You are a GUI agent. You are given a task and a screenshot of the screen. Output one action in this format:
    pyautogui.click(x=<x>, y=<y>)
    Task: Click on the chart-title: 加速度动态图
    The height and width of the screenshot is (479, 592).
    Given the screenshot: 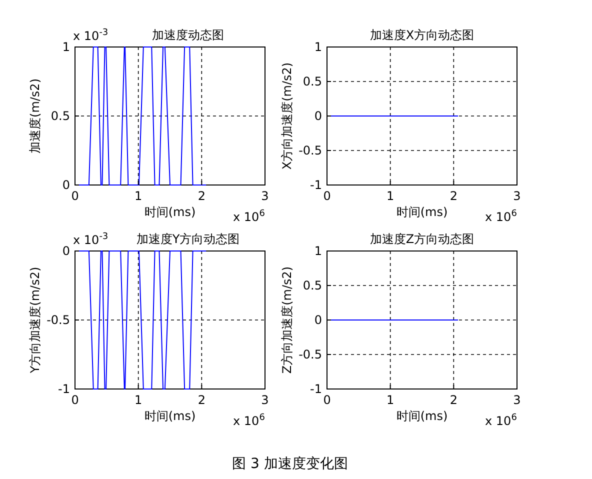 What is the action you would take?
    pyautogui.click(x=188, y=35)
    